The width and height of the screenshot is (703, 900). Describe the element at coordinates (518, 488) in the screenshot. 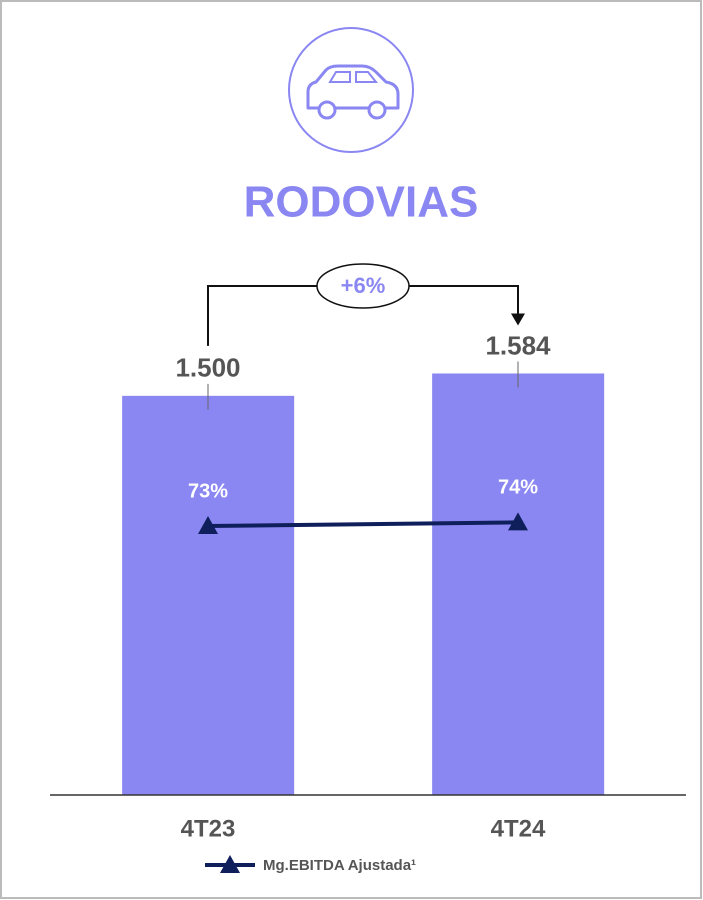

I see `value-label: 74%` at that location.